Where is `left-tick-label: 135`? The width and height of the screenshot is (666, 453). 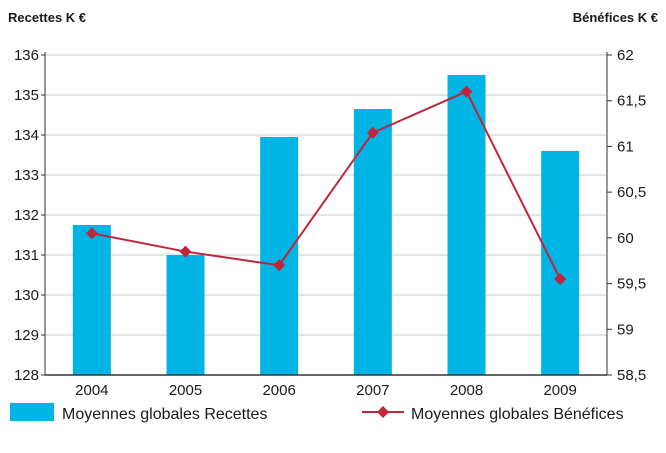
left-tick-label: 135 is located at coordinates (26, 95).